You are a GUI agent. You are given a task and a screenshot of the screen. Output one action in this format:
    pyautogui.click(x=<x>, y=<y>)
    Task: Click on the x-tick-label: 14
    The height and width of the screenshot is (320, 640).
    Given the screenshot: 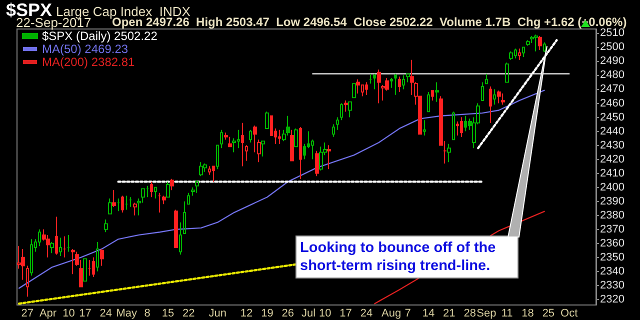 What is the action you would take?
    pyautogui.click(x=428, y=314)
    